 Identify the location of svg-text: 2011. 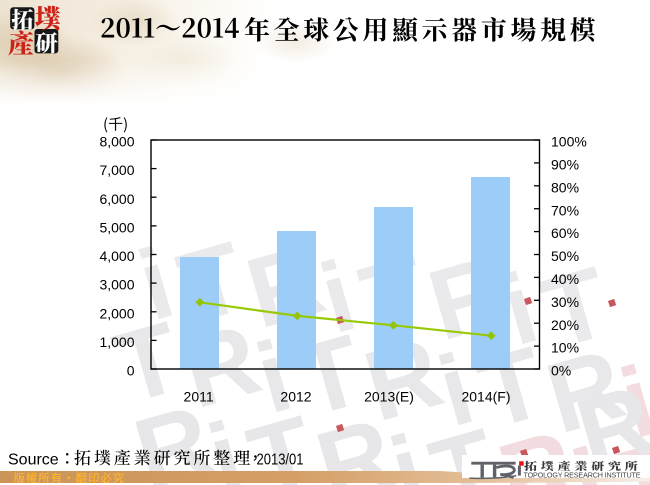
(199, 397).